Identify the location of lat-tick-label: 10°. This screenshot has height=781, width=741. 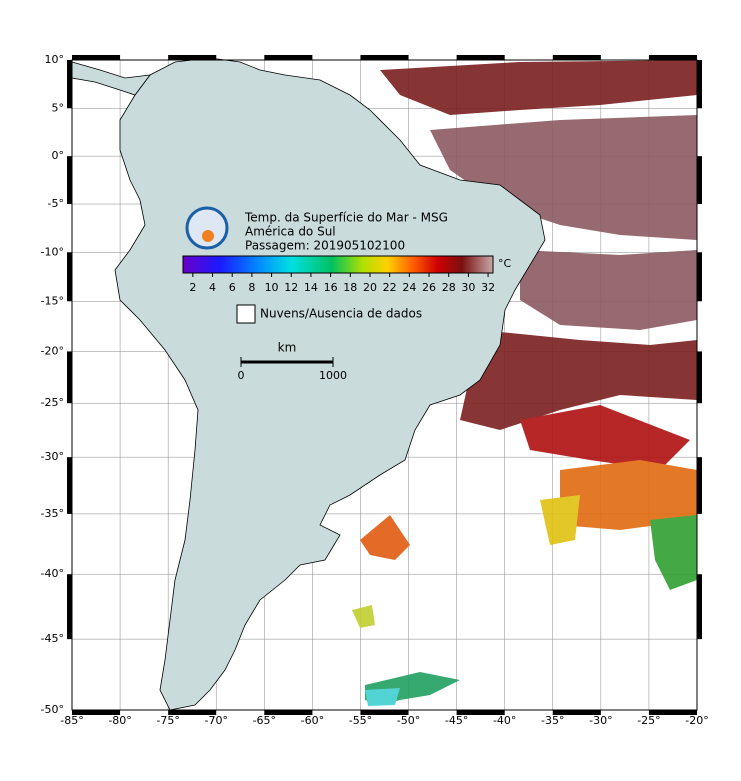
(55, 59).